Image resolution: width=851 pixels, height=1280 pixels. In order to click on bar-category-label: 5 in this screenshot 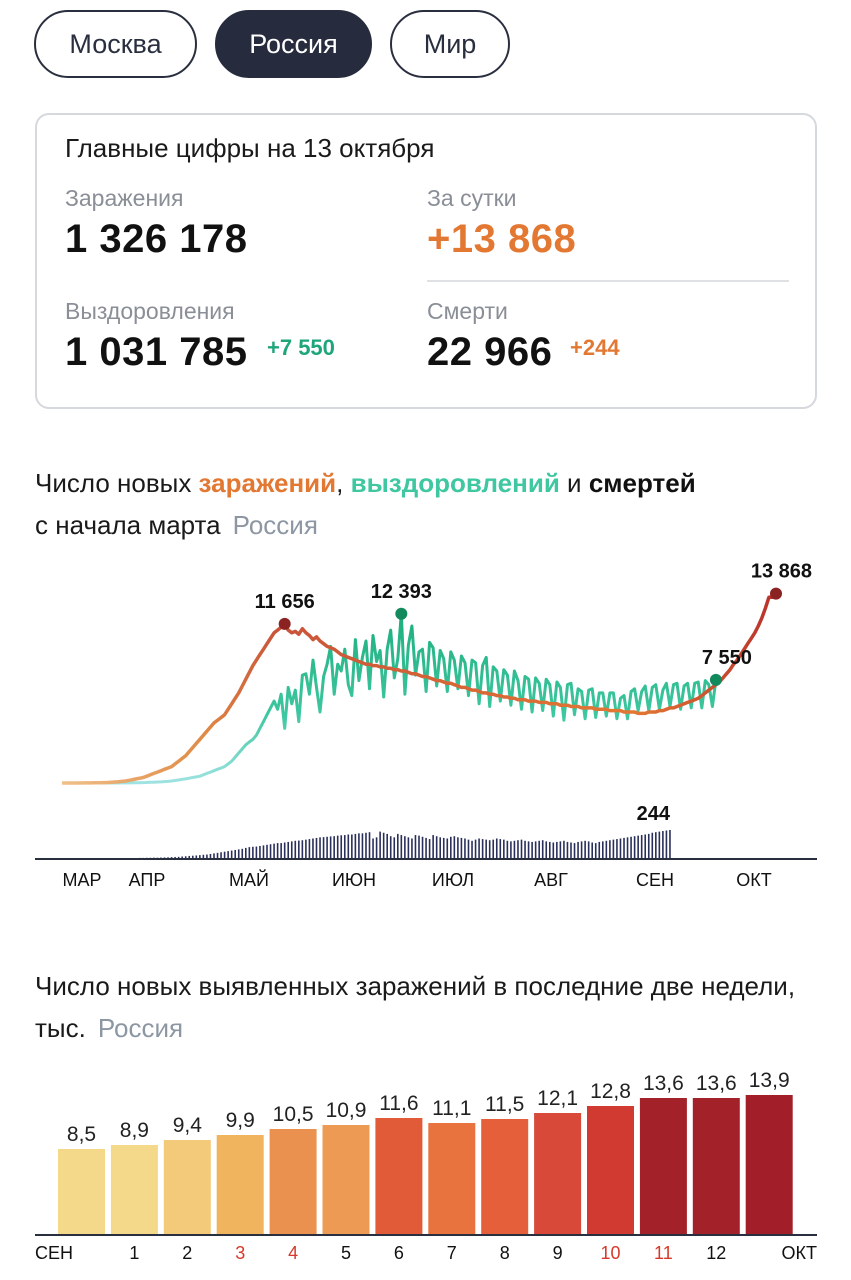, I will do `click(346, 1253)`.